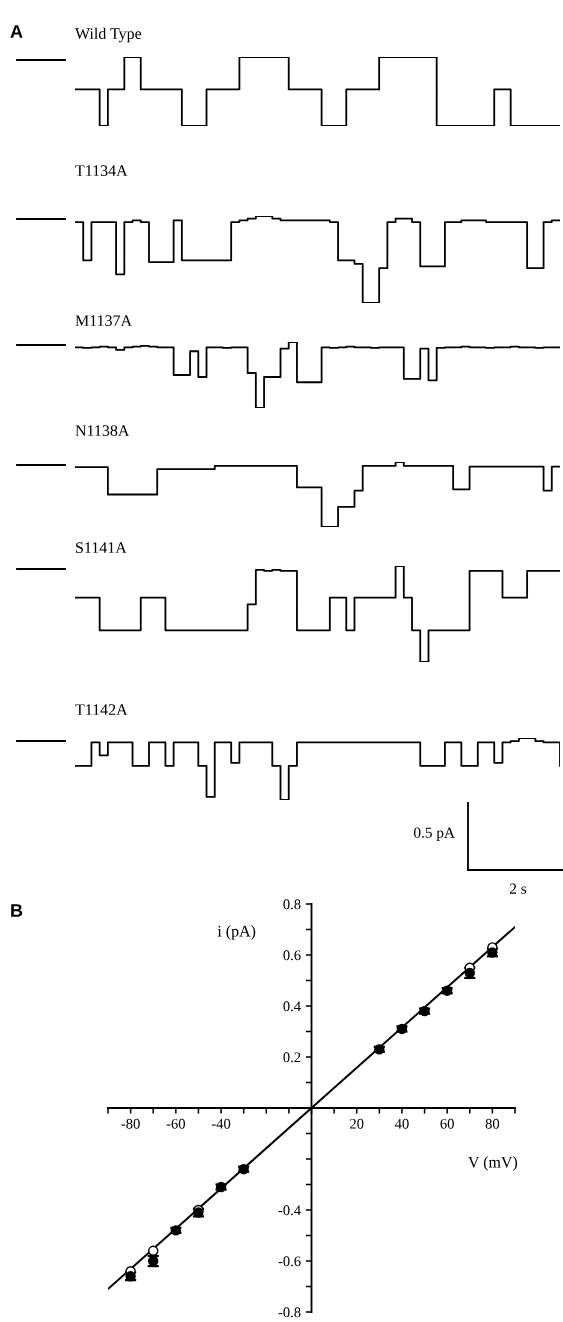 This screenshot has height=1322, width=563. What do you see at coordinates (518, 888) in the screenshot?
I see `text: 2 s` at bounding box center [518, 888].